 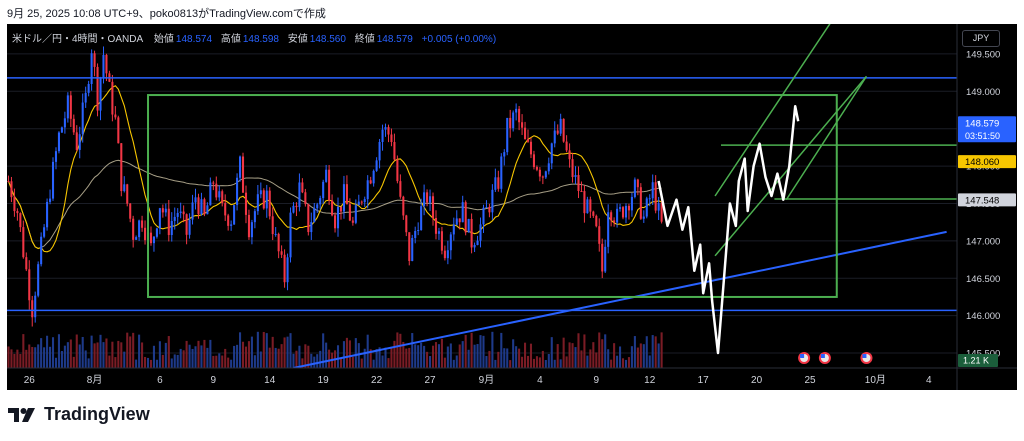 I want to click on tradingview-logo: TradingView, so click(x=79, y=414).